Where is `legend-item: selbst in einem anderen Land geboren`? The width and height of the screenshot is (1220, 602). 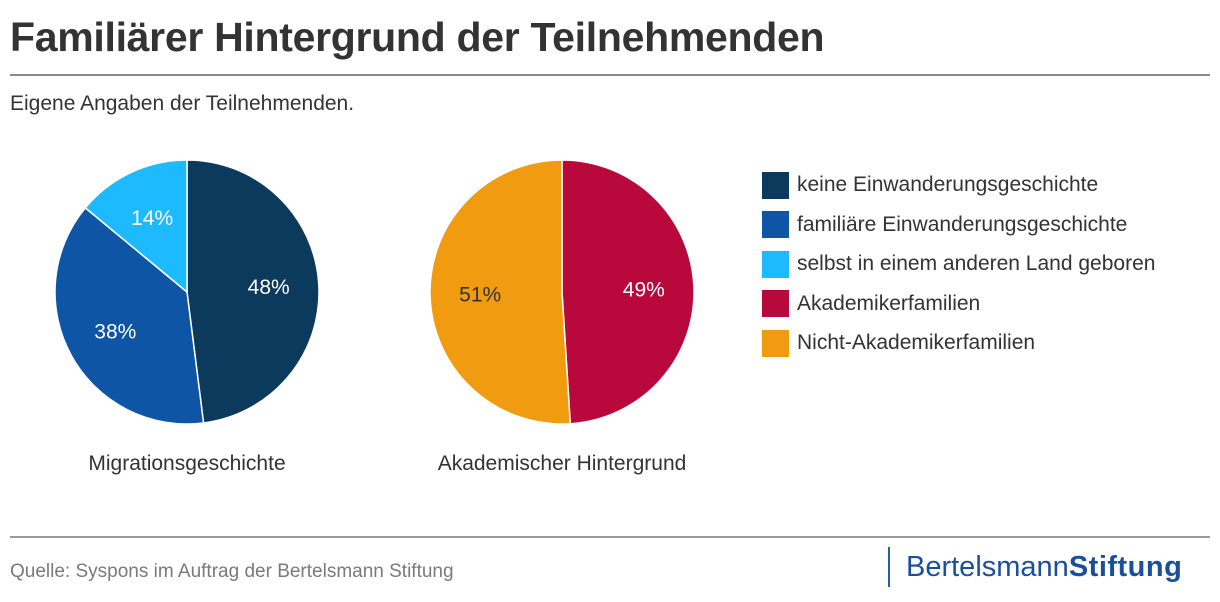
legend-item: selbst in einem anderen Land geboren is located at coordinates (959, 264).